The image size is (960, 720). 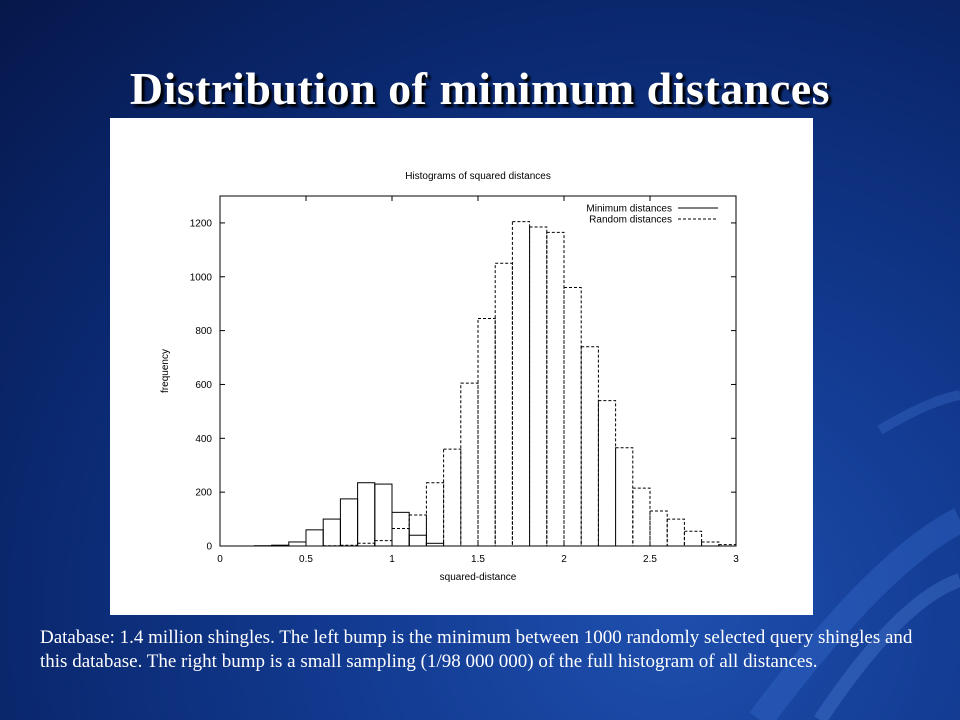 I want to click on legend-label: Random distances, so click(x=630, y=220).